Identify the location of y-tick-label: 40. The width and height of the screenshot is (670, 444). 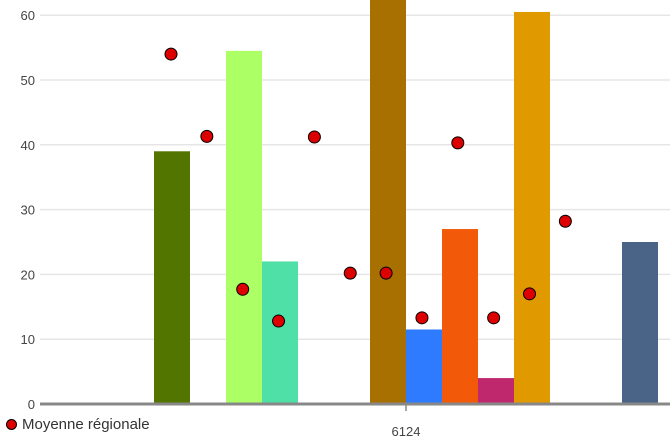
(28, 145).